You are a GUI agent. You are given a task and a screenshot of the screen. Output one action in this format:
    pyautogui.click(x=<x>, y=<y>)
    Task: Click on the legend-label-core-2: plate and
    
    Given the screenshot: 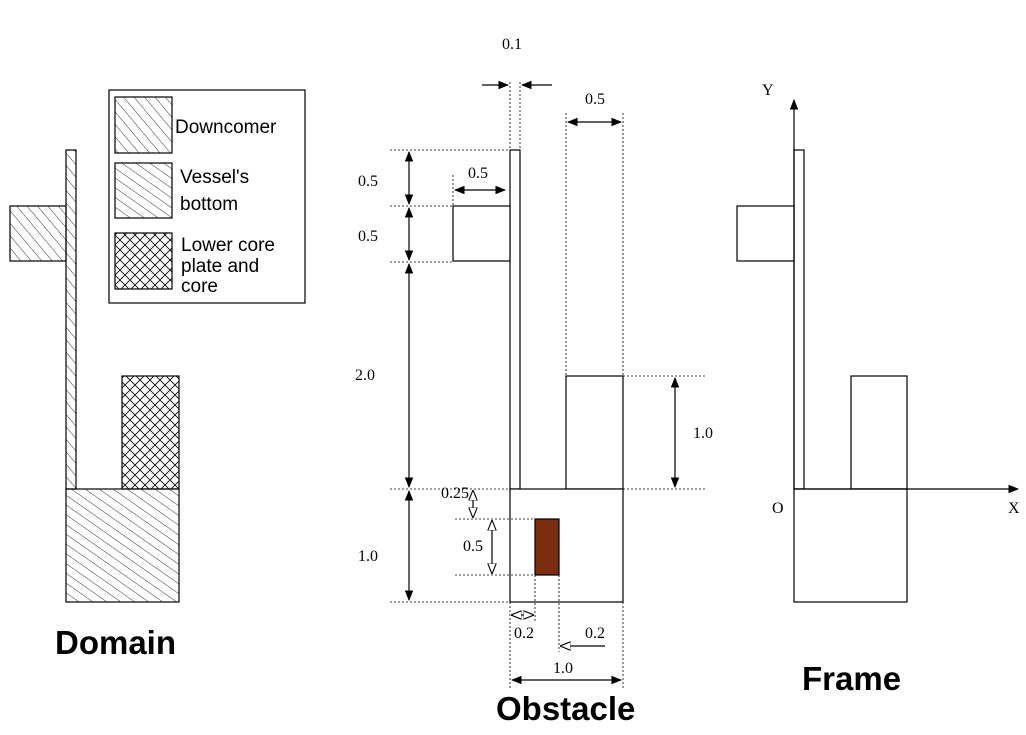 What is the action you would take?
    pyautogui.click(x=220, y=266)
    